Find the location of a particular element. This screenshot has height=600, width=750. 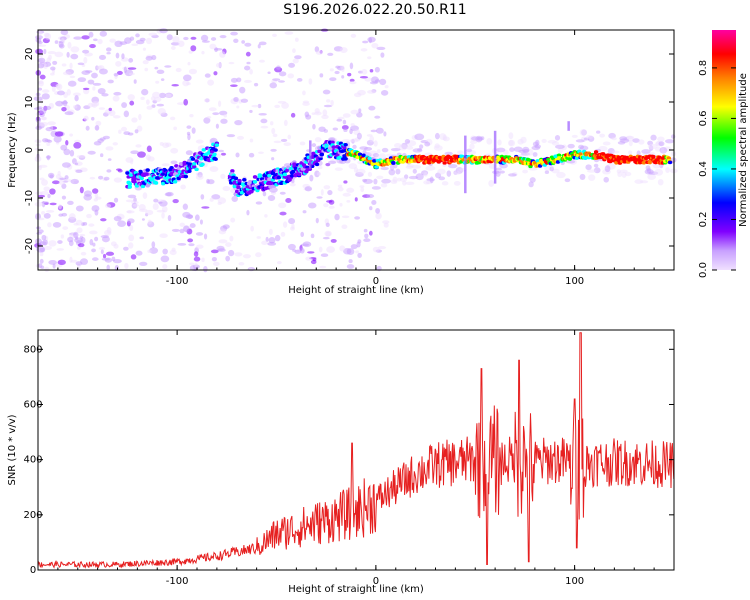

spectrogram-ylabel: Frequency (Hz) is located at coordinates (12, 150).